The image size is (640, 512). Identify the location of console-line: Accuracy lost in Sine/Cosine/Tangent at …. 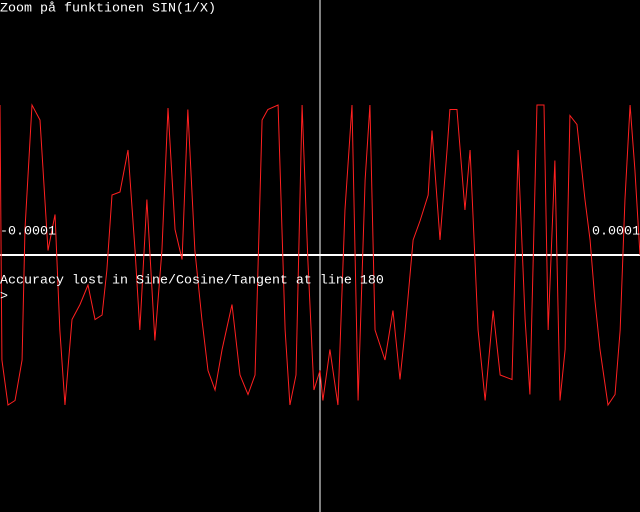
(192, 281).